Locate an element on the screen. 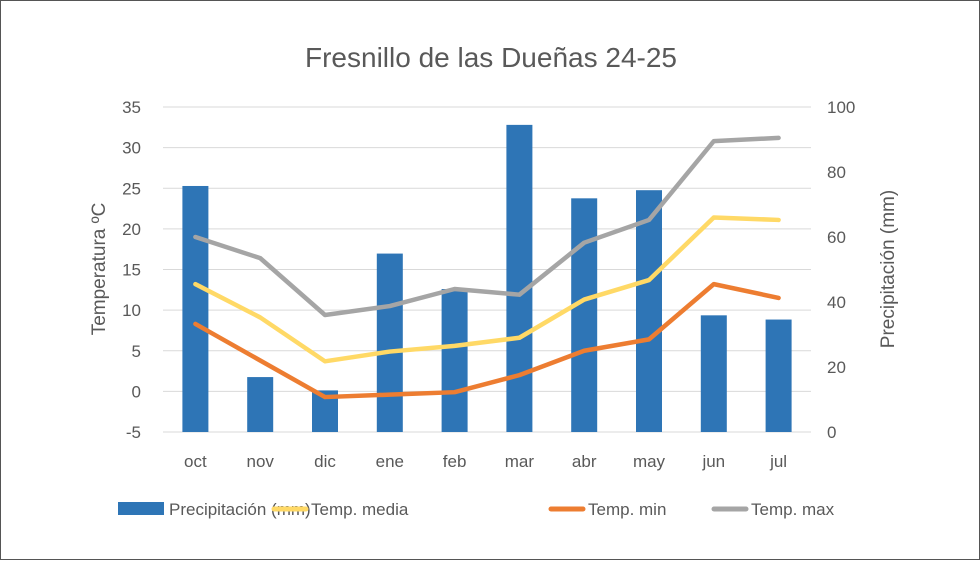 Image resolution: width=980 pixels, height=561 pixels. right-tick-label: 60 is located at coordinates (836, 237).